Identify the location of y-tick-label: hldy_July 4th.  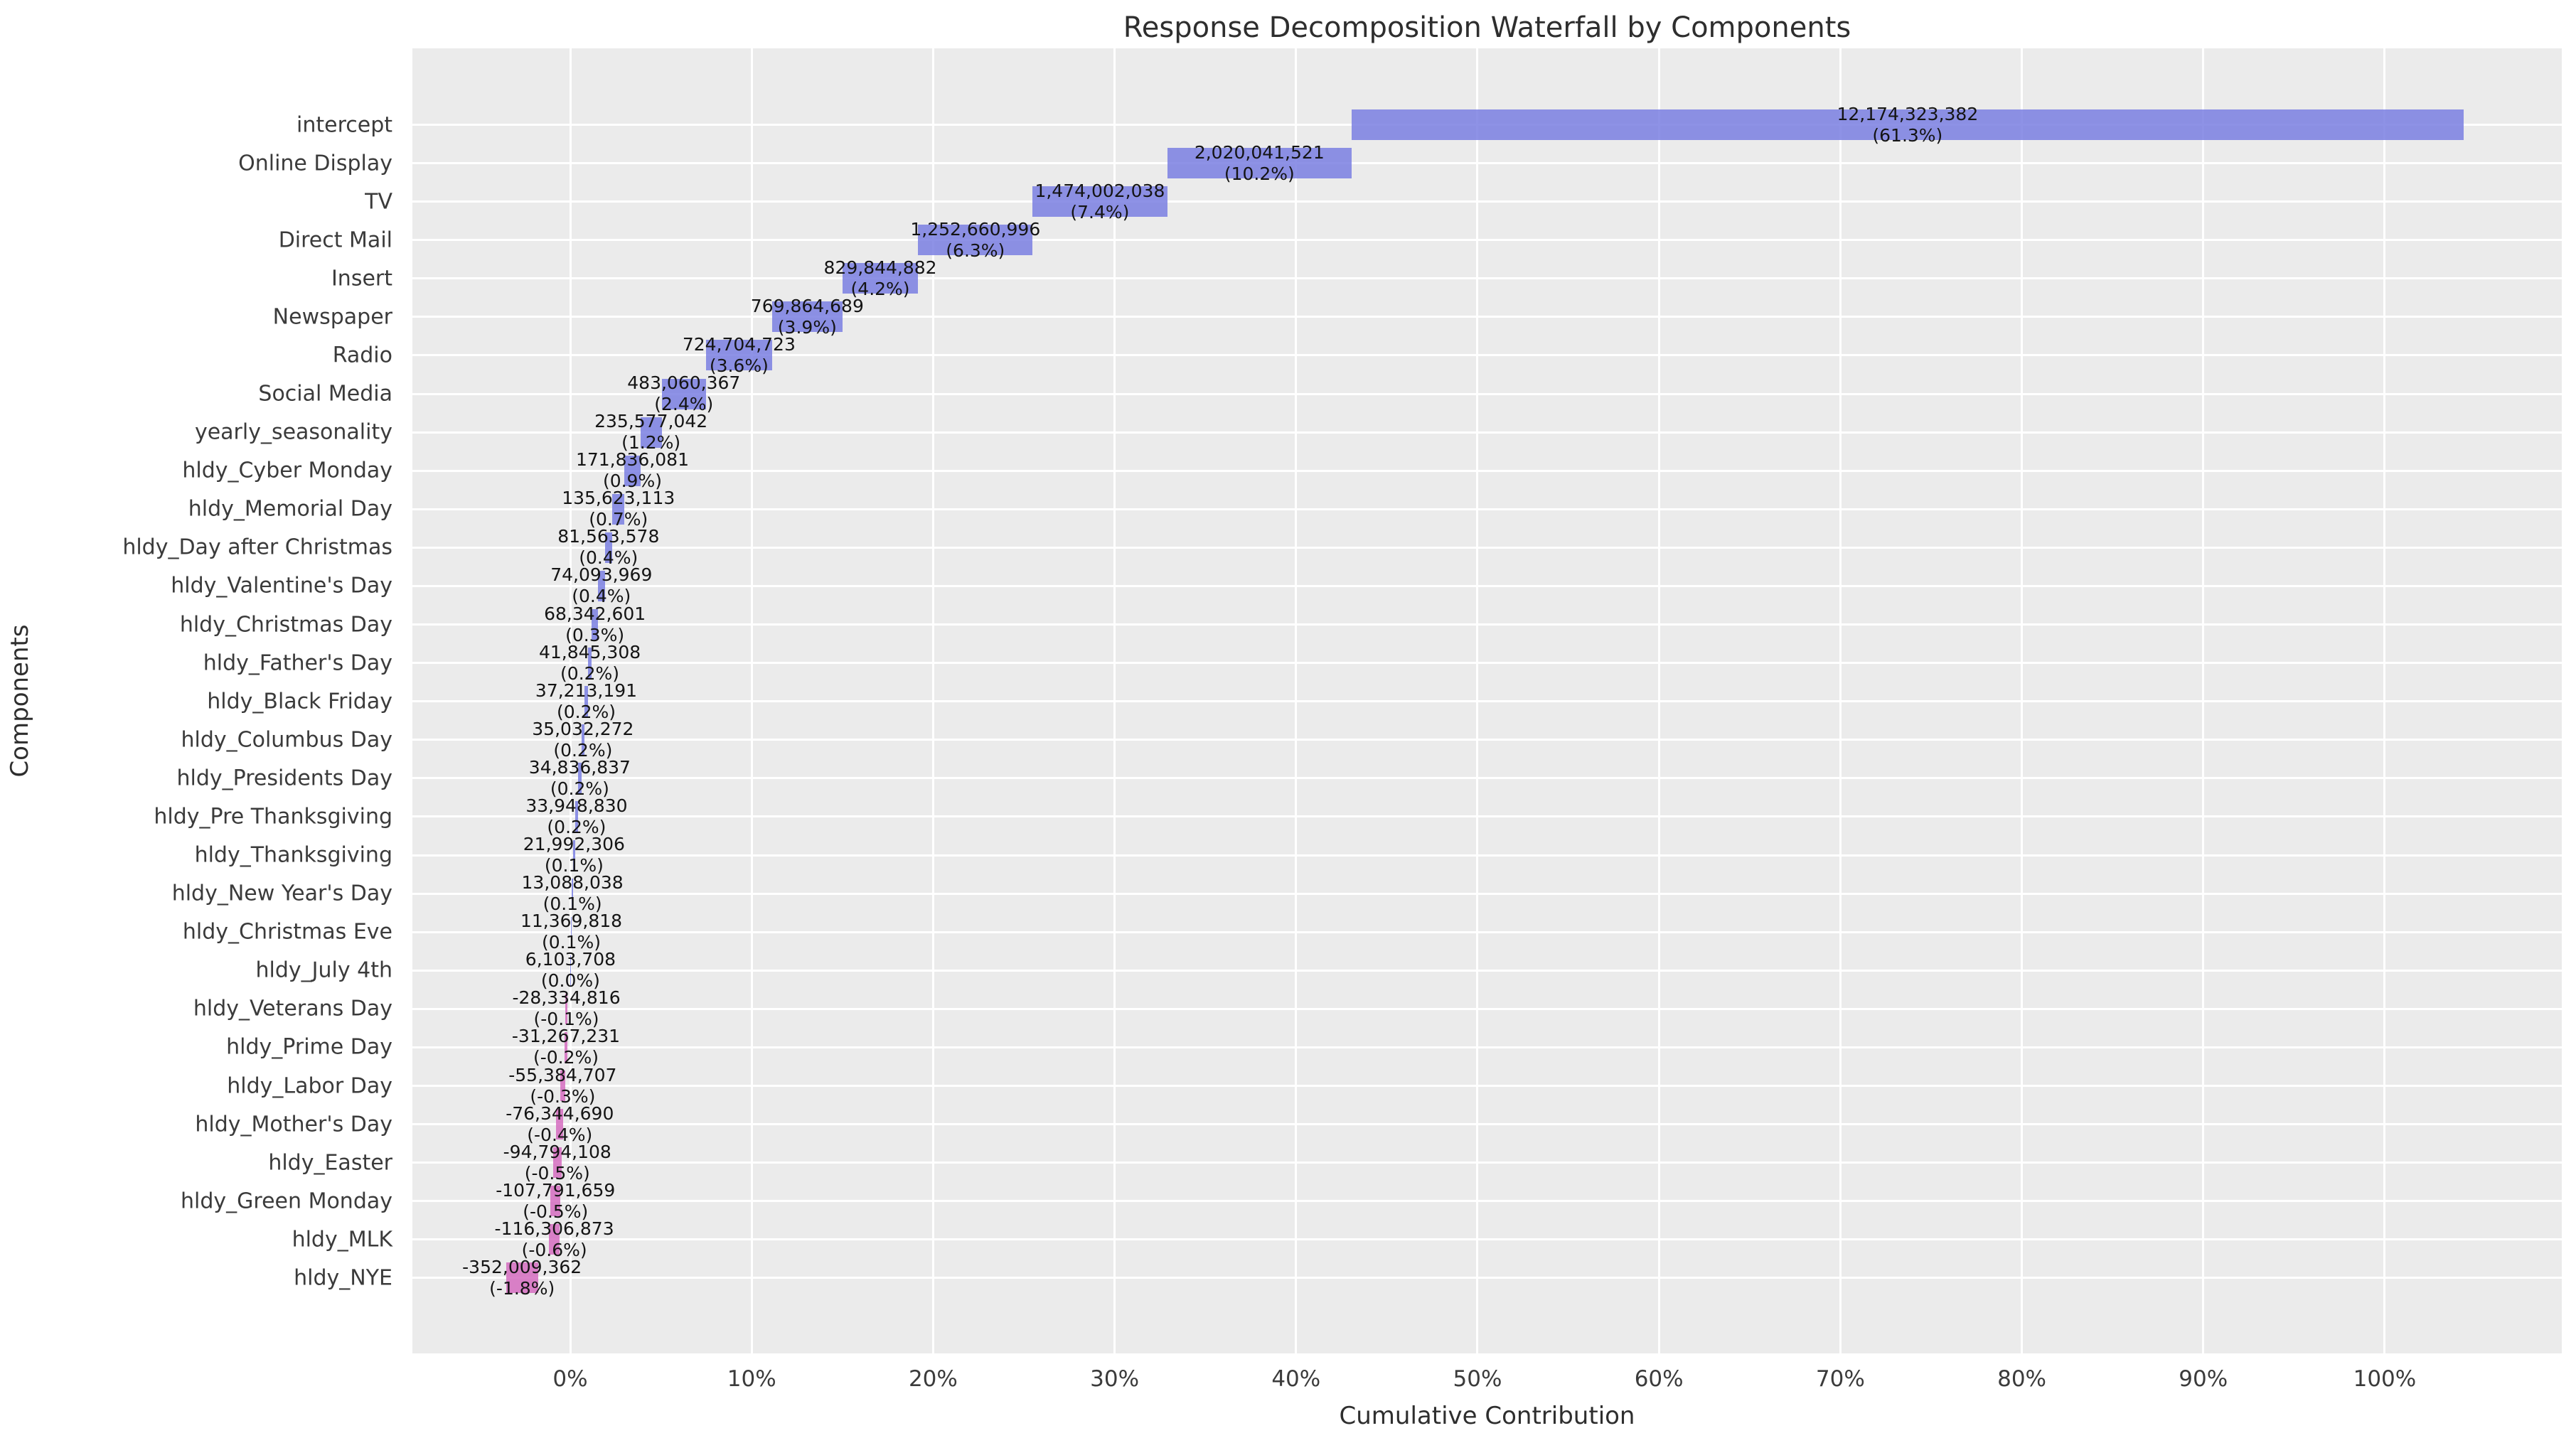
(324, 970).